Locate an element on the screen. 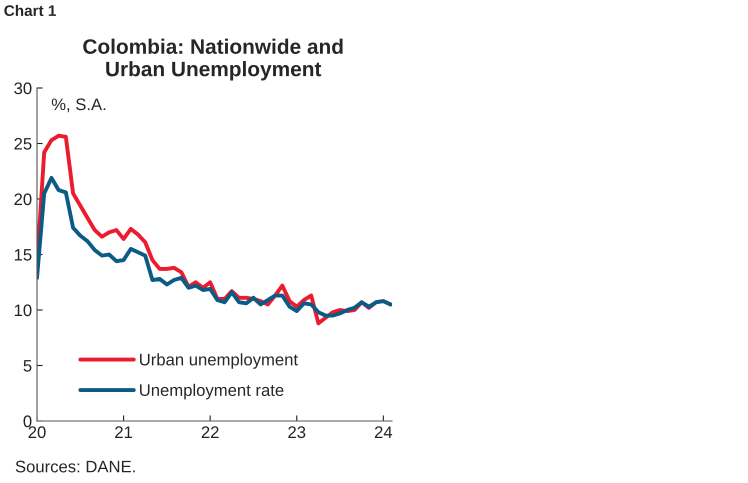 This screenshot has width=748, height=483. y-tick-label: 5 is located at coordinates (28, 366).